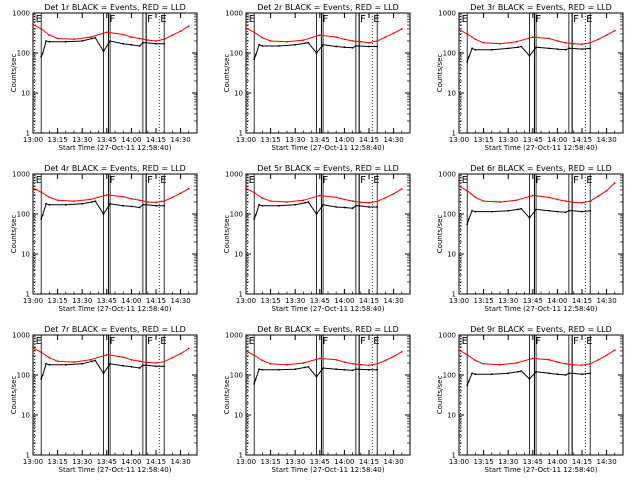 The width and height of the screenshot is (640, 480). Describe the element at coordinates (28, 134) in the screenshot. I see `y-tick-label: 1` at that location.